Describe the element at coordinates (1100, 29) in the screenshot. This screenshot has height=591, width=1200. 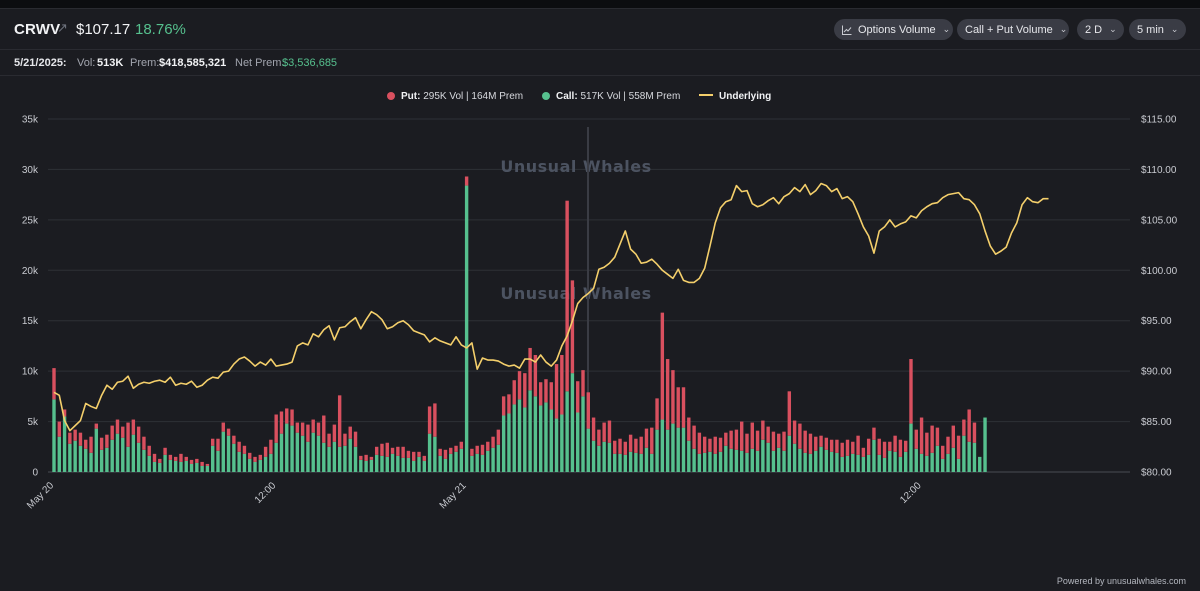
I see `range-dropdown: 2 D ⌄` at that location.